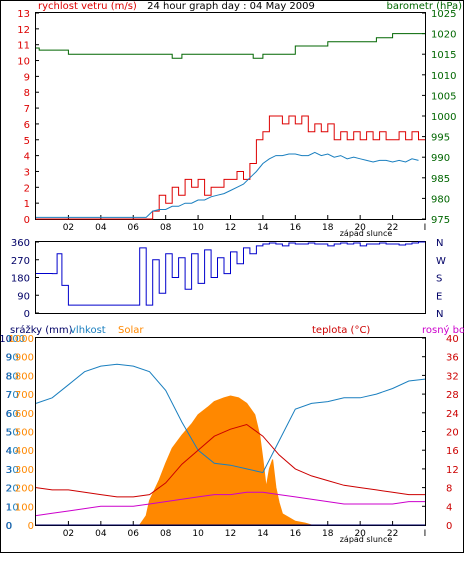 This screenshot has height=566, width=464. What do you see at coordinates (24, 395) in the screenshot?
I see `solar-tick-label: 700` at bounding box center [24, 395].